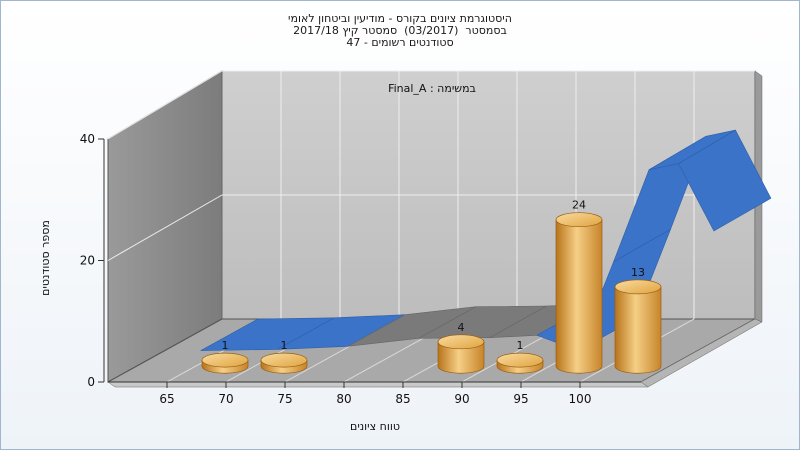 Image resolution: width=800 pixels, height=450 pixels. I want to click on front-edge, so click(378, 384).